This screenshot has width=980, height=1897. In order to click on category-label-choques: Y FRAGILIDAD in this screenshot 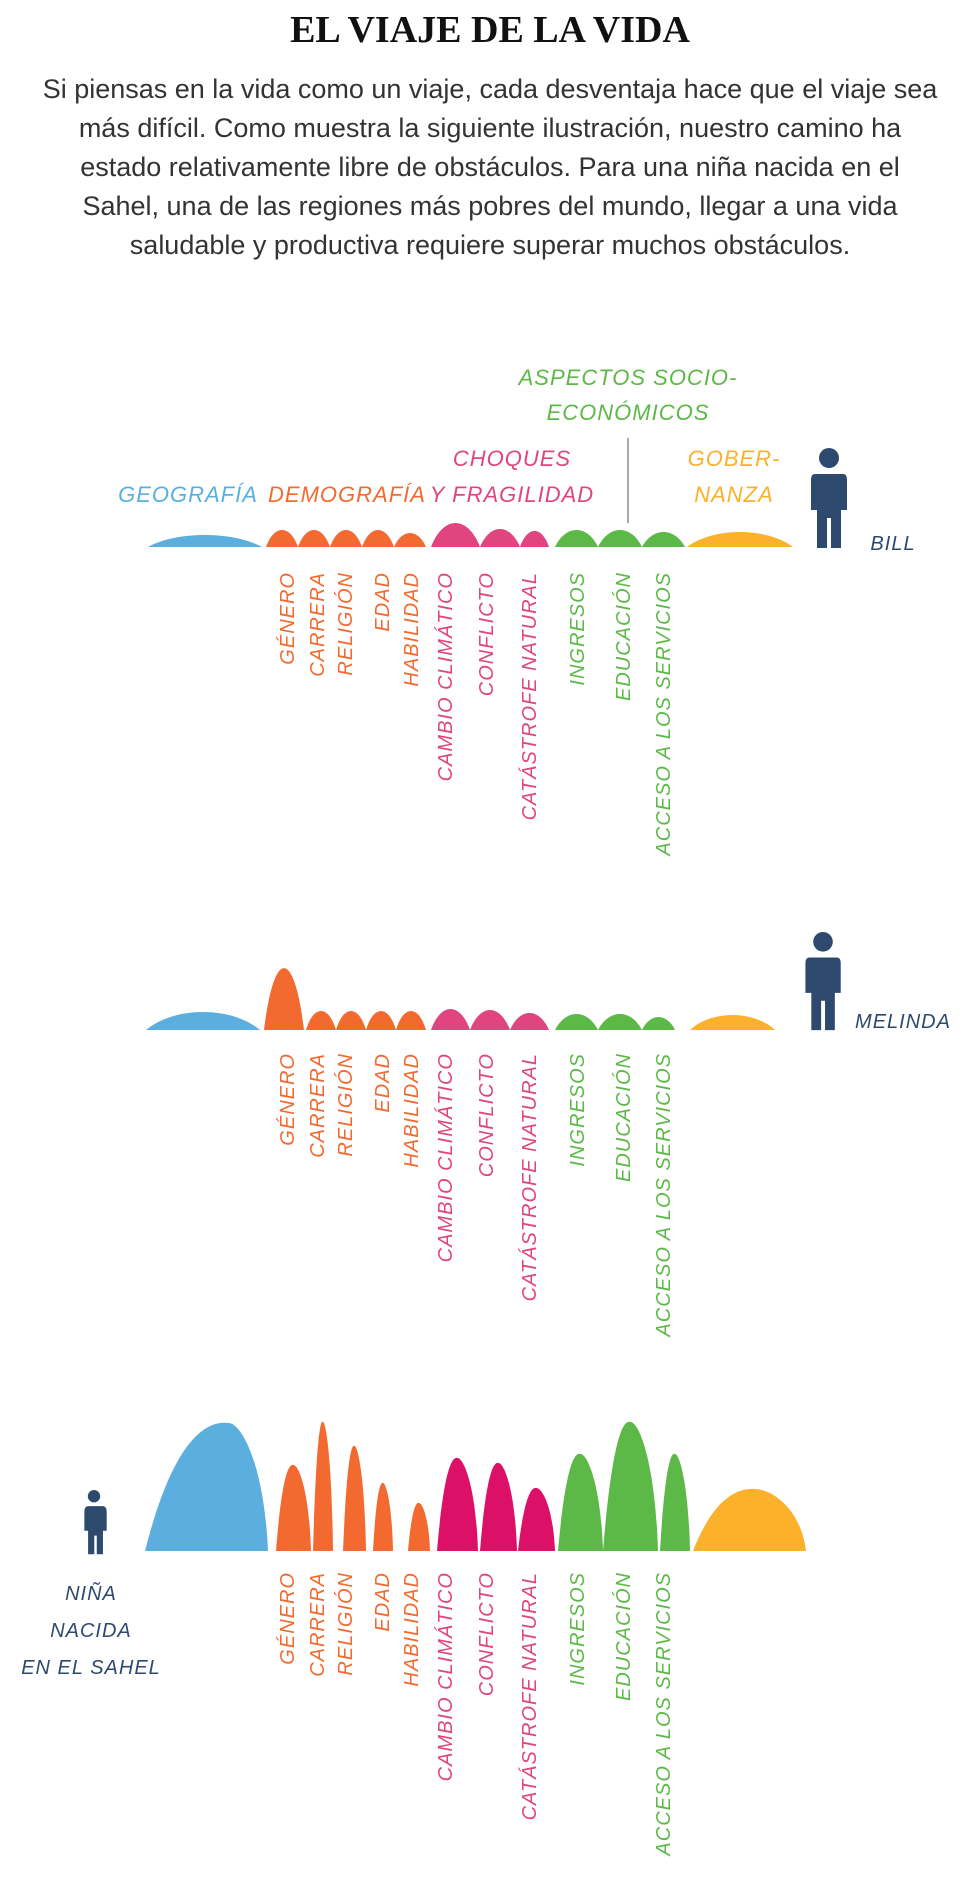, I will do `click(512, 494)`.